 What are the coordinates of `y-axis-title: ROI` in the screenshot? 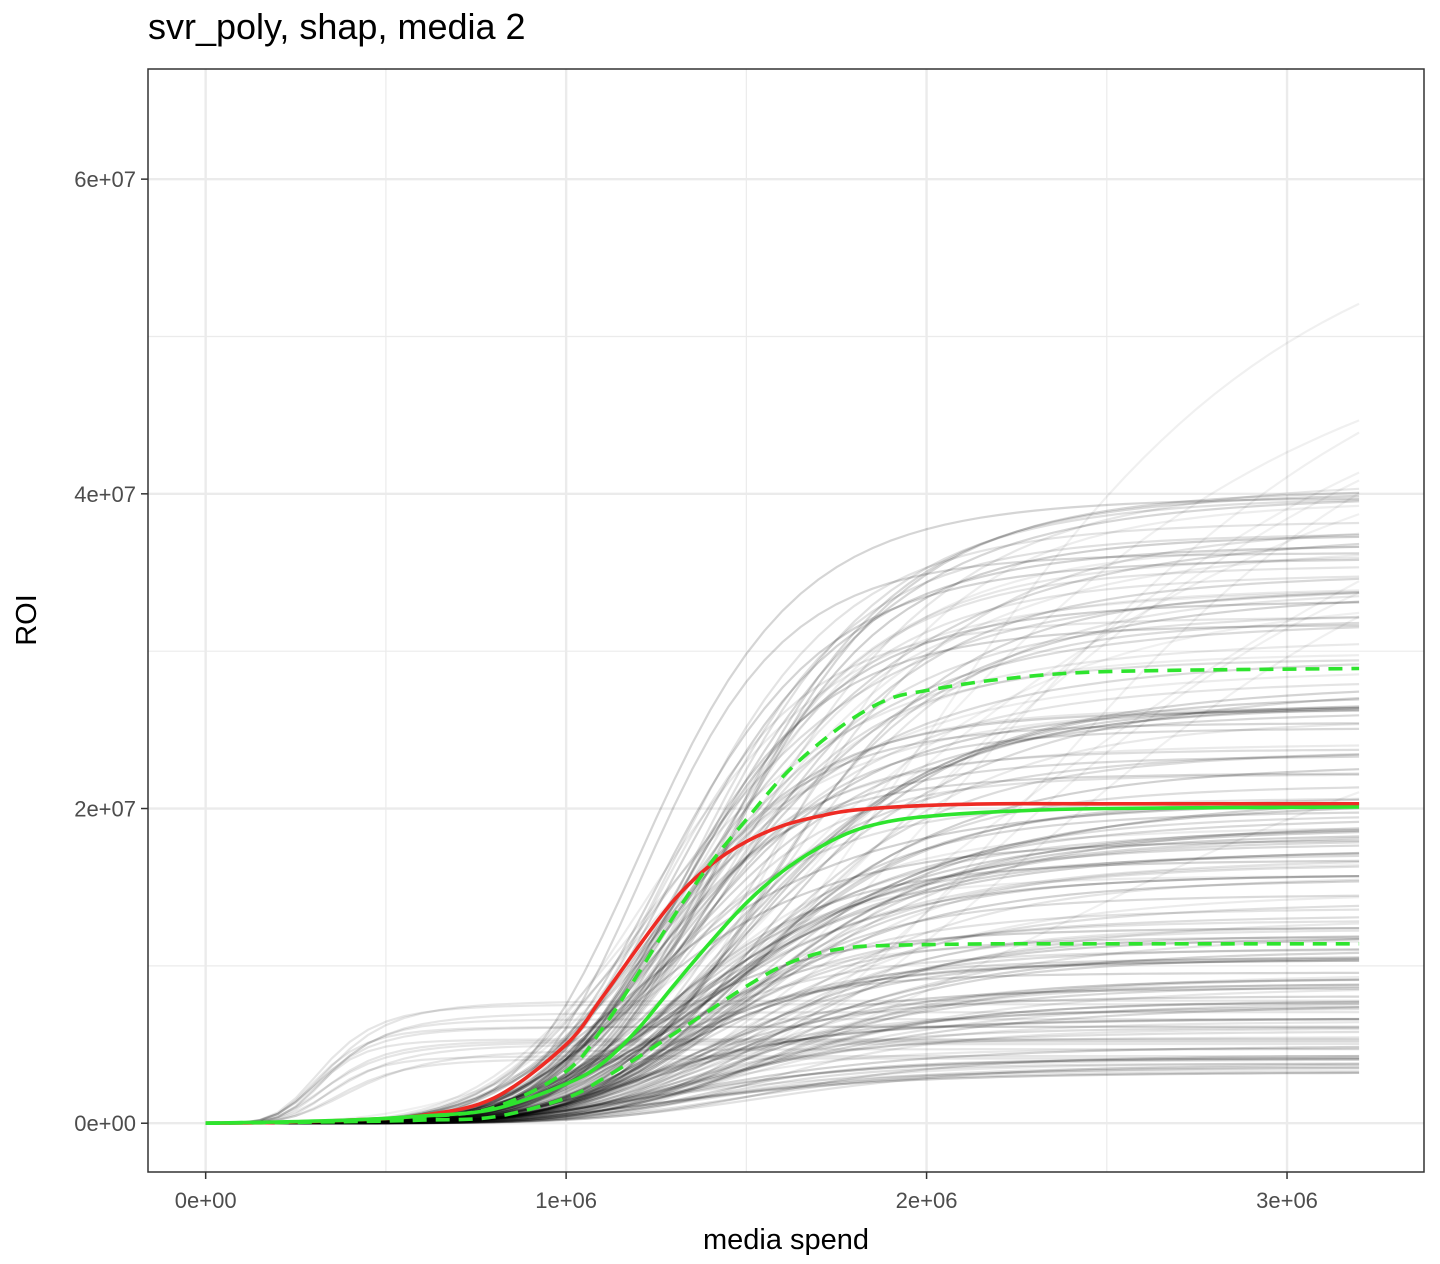 It's located at (27, 620).